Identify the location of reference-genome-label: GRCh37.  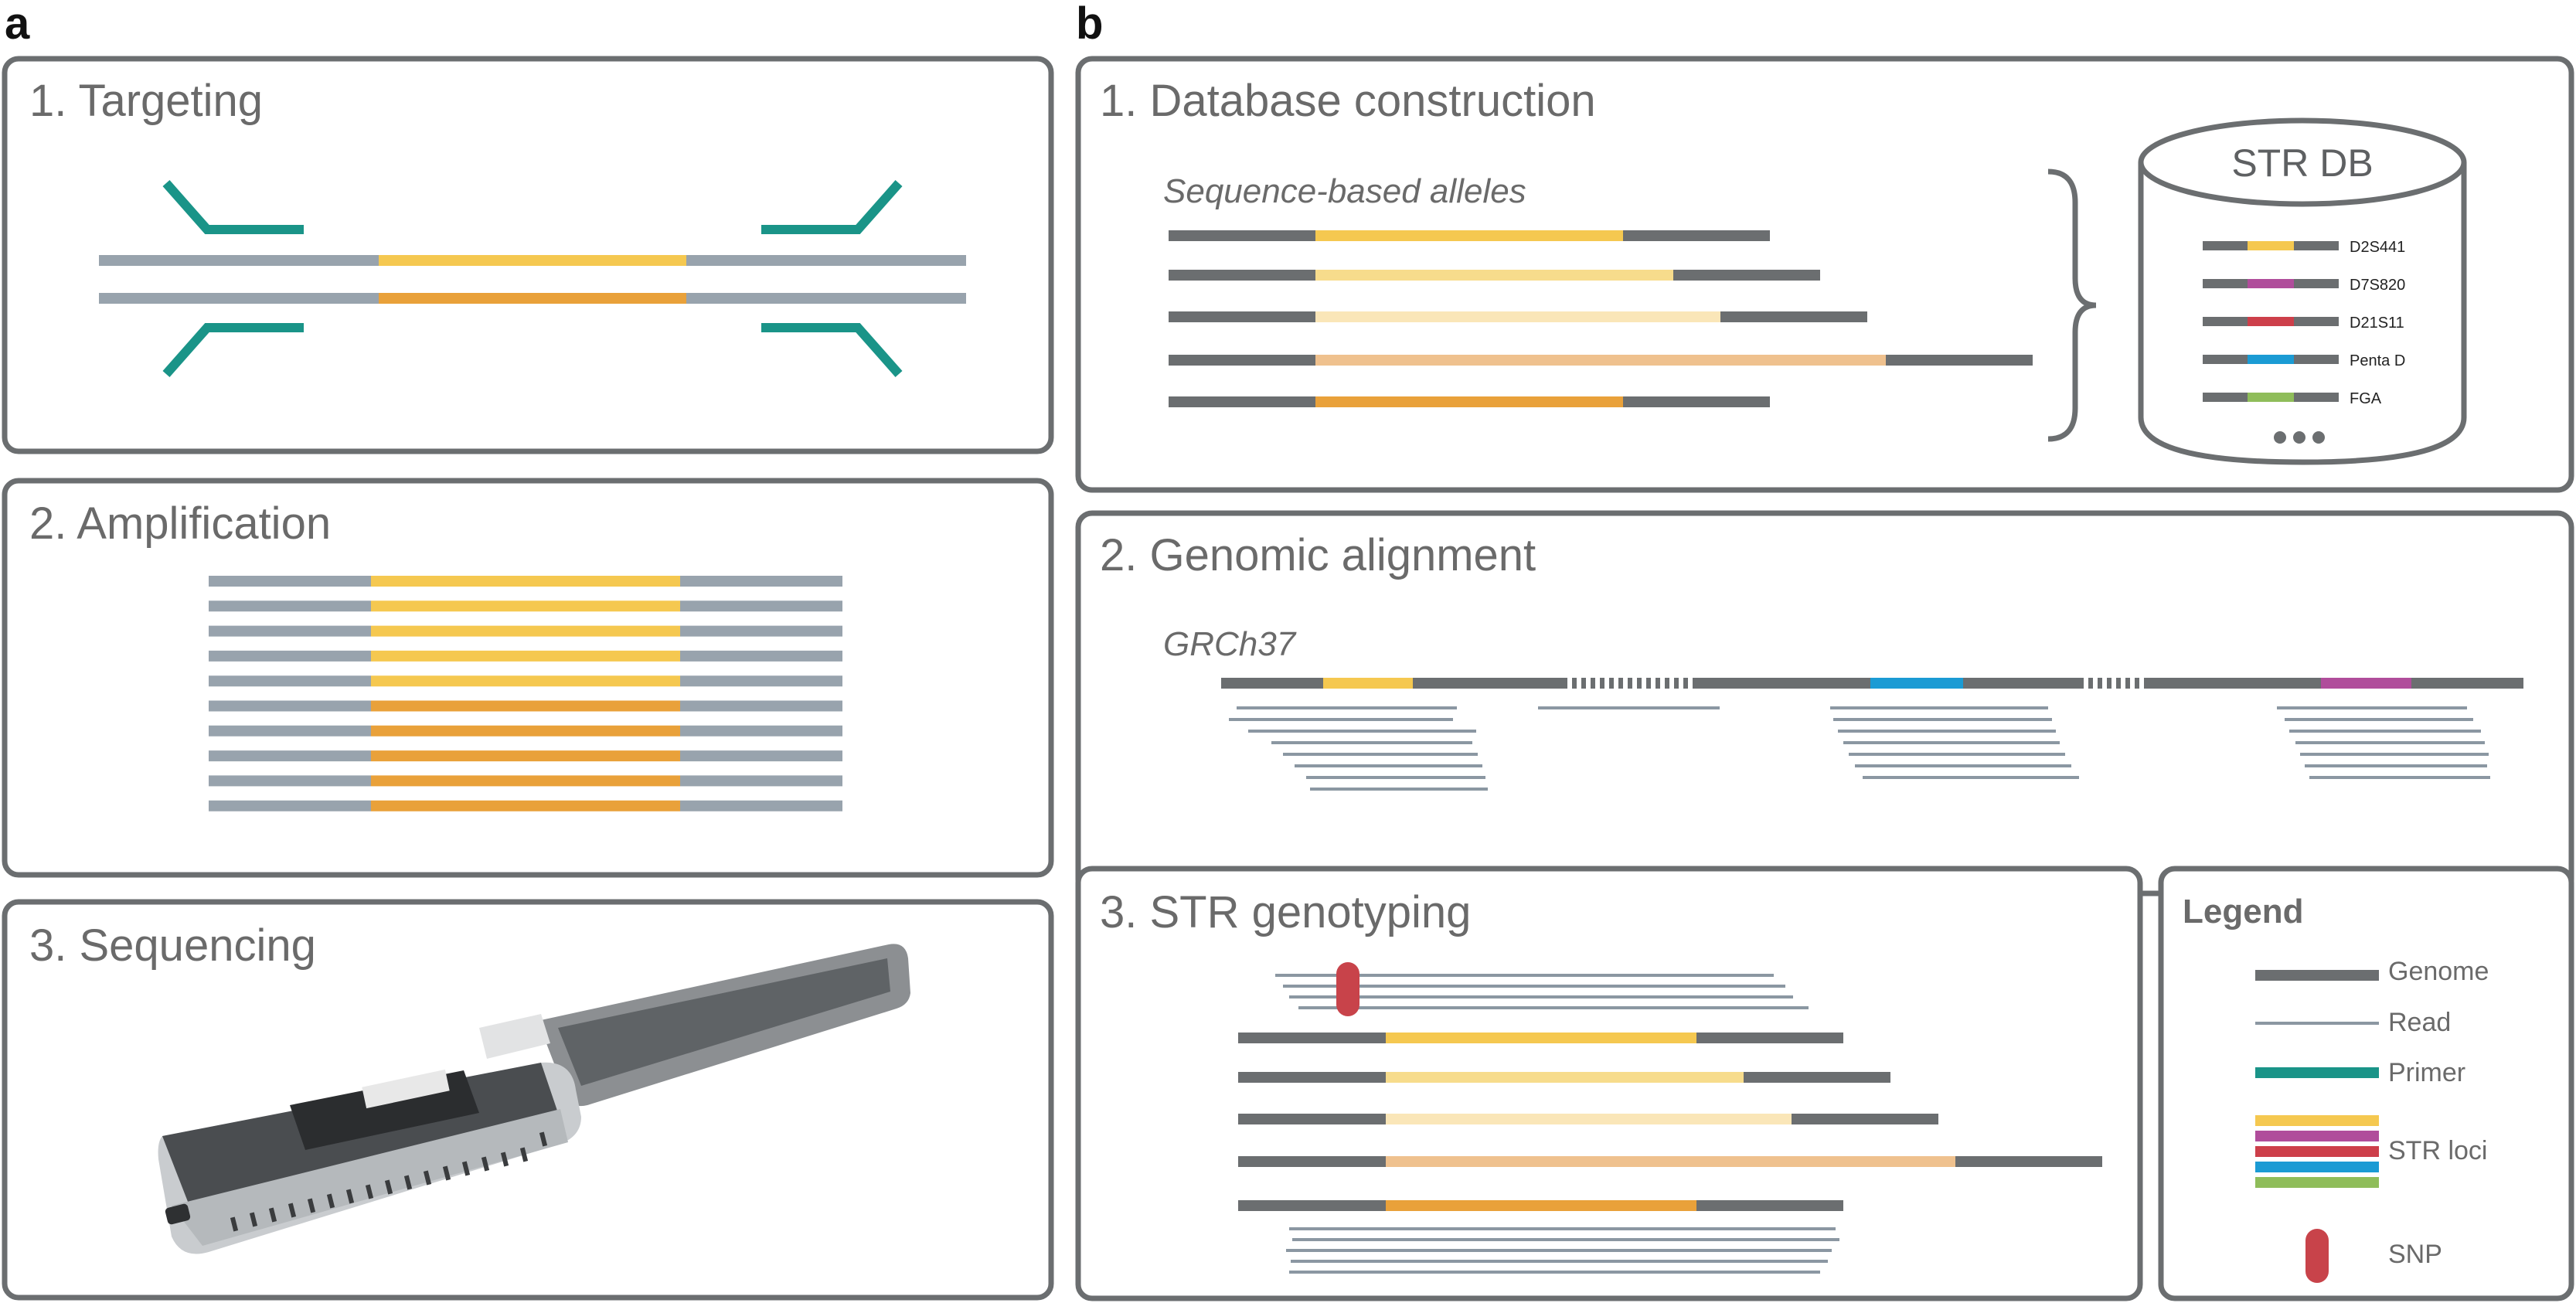
(1230, 644).